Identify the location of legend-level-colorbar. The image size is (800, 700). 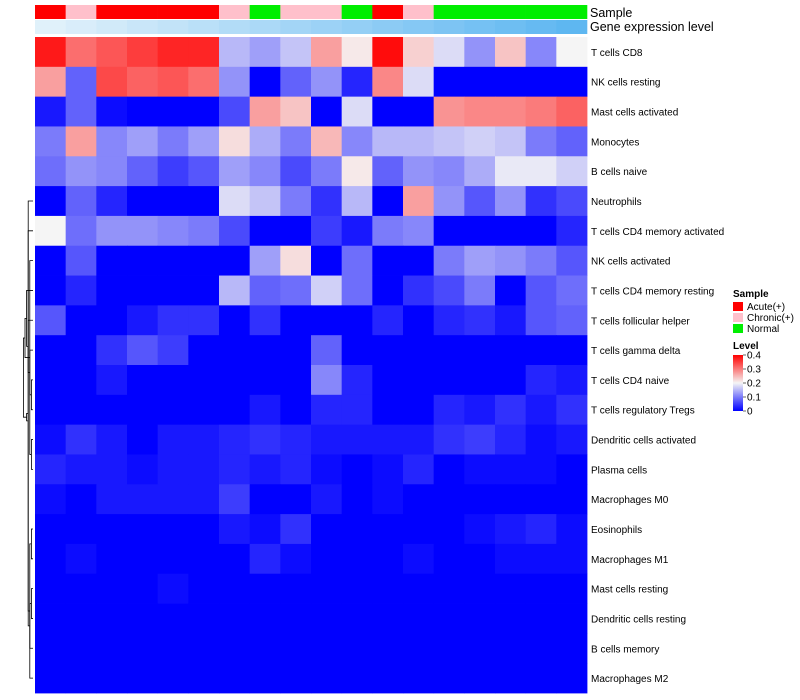
(738, 383).